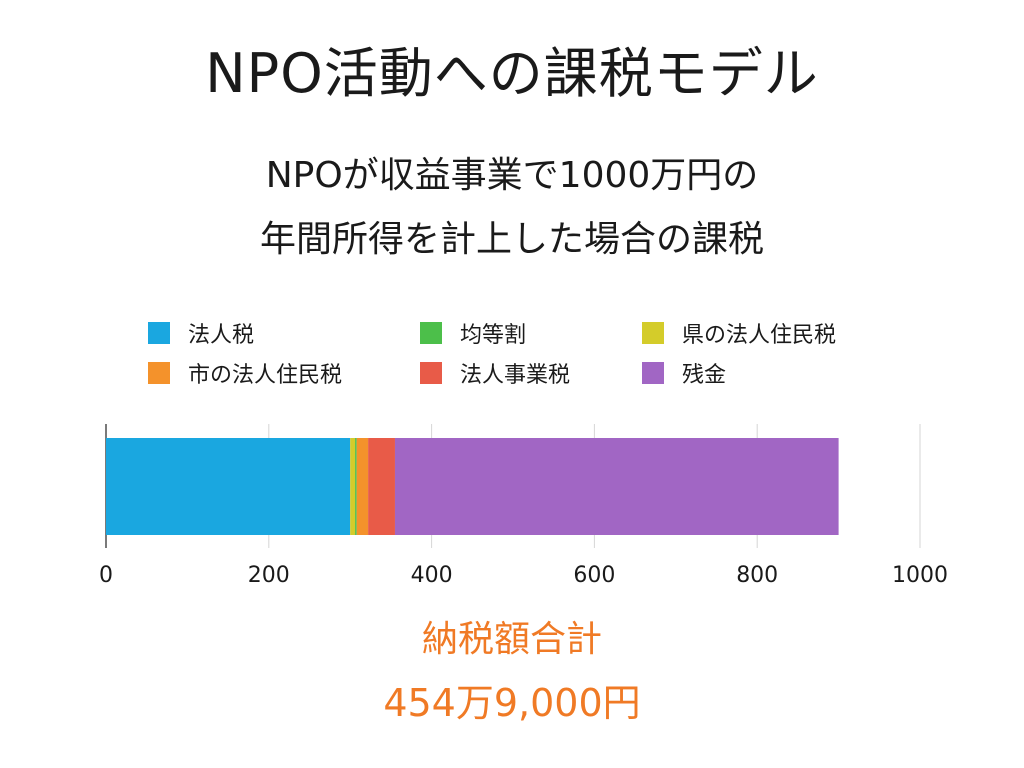 The width and height of the screenshot is (1024, 768). Describe the element at coordinates (759, 335) in the screenshot. I see `legend-label: 県の法人住民税` at that location.